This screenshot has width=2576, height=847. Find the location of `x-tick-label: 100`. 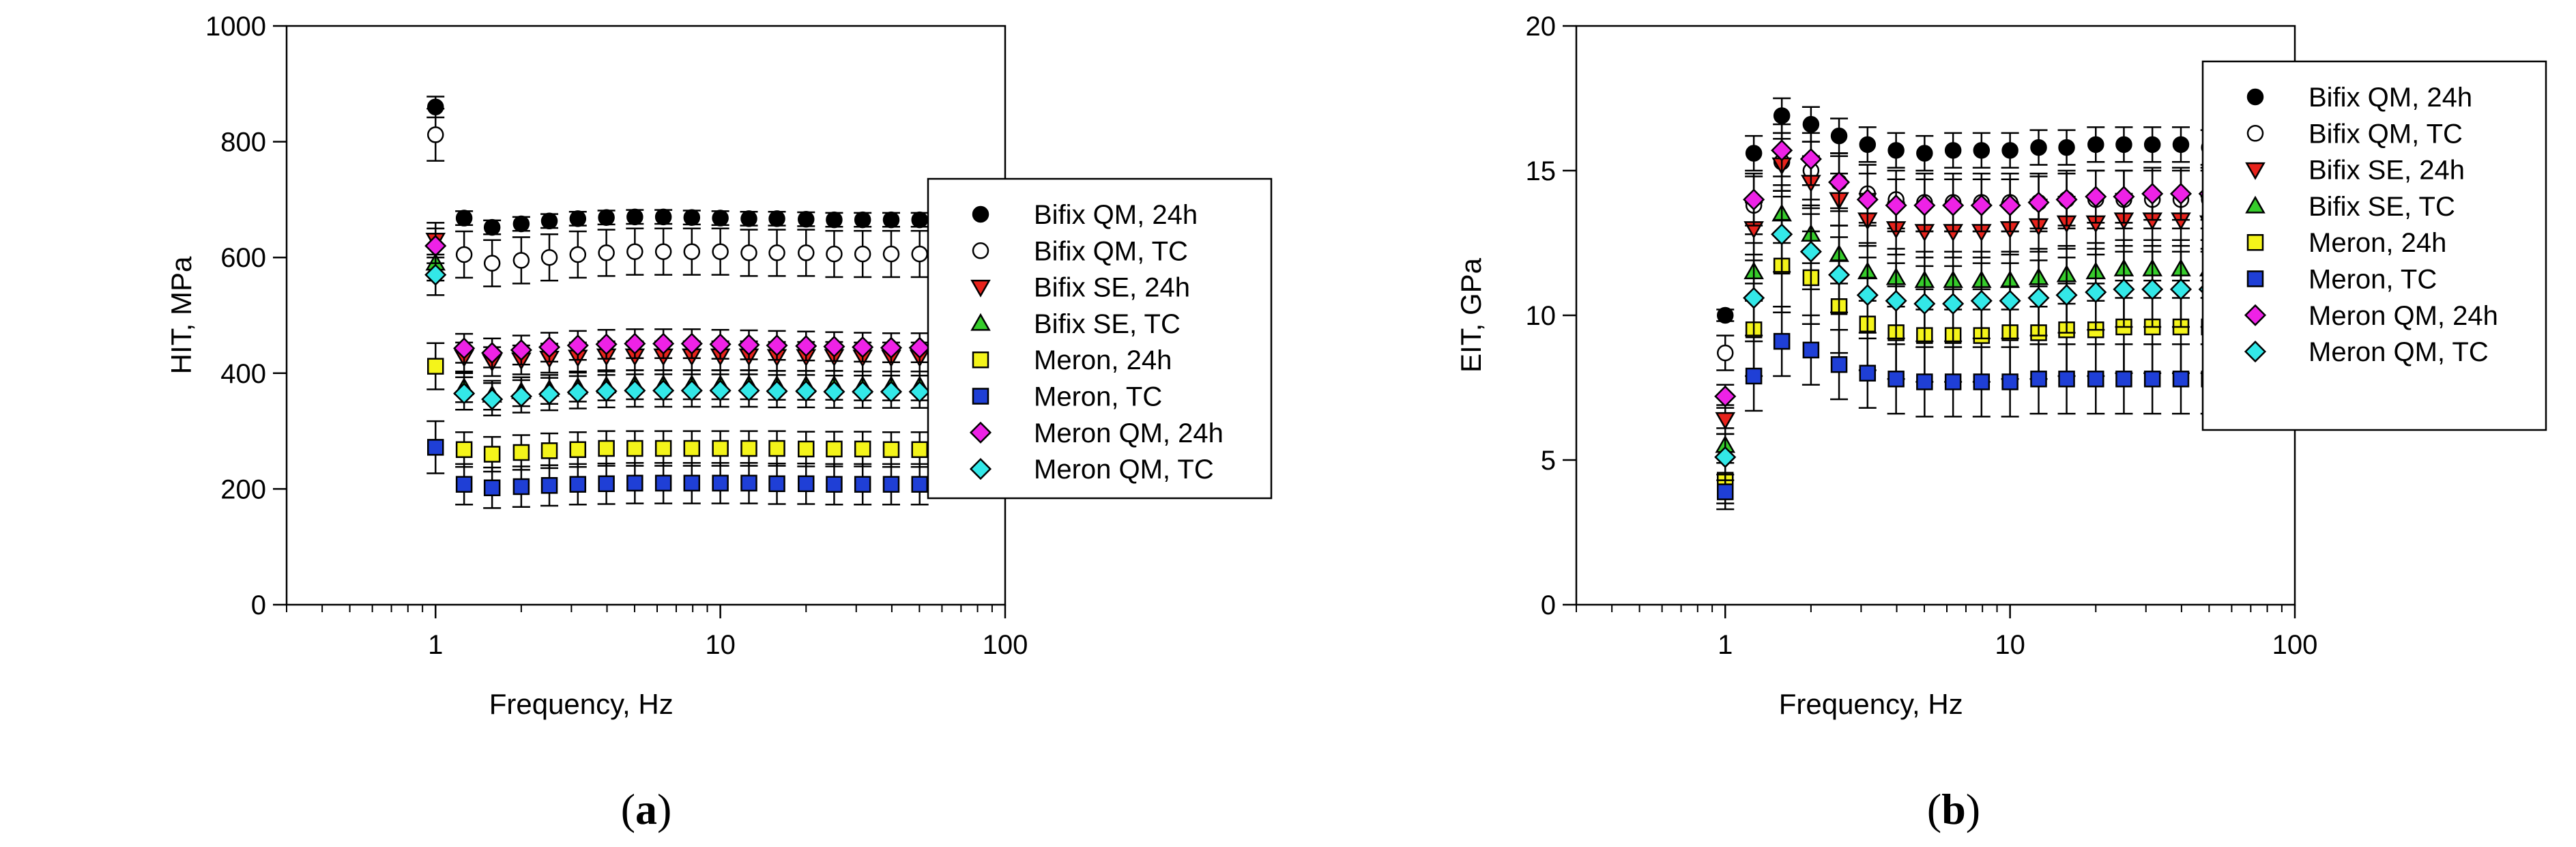

x-tick-label: 100 is located at coordinates (2295, 645).